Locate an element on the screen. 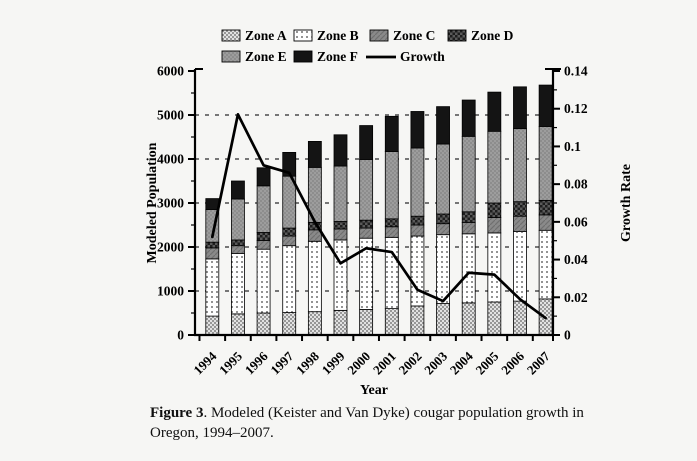 The width and height of the screenshot is (697, 461). bar-2004 is located at coordinates (468, 217).